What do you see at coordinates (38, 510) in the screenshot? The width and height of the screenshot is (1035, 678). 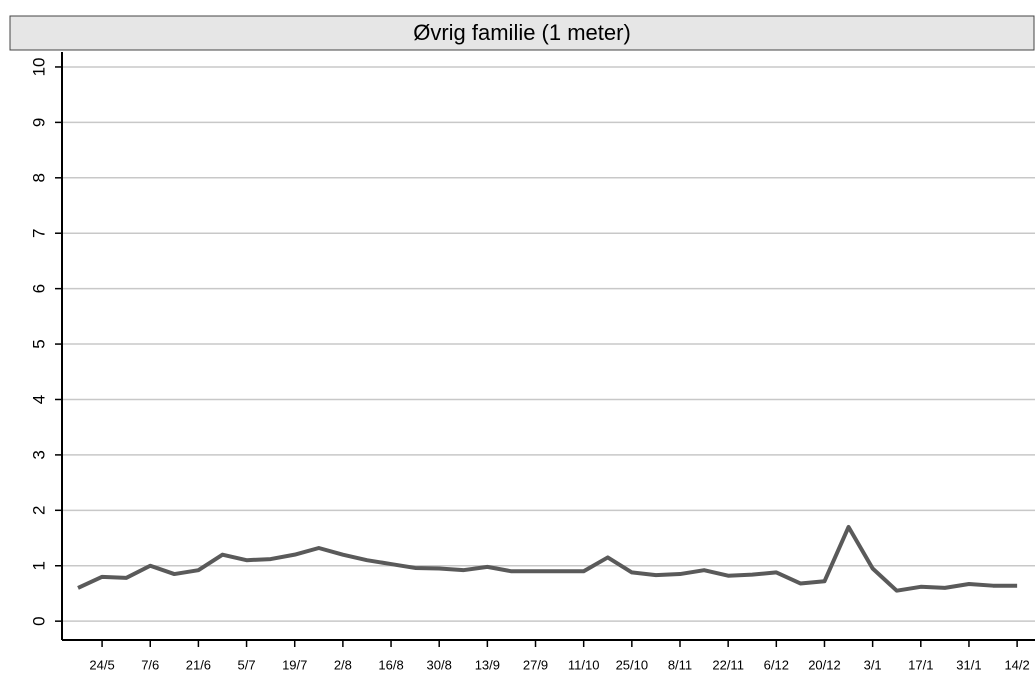 I see `y-tick-label: 2` at bounding box center [38, 510].